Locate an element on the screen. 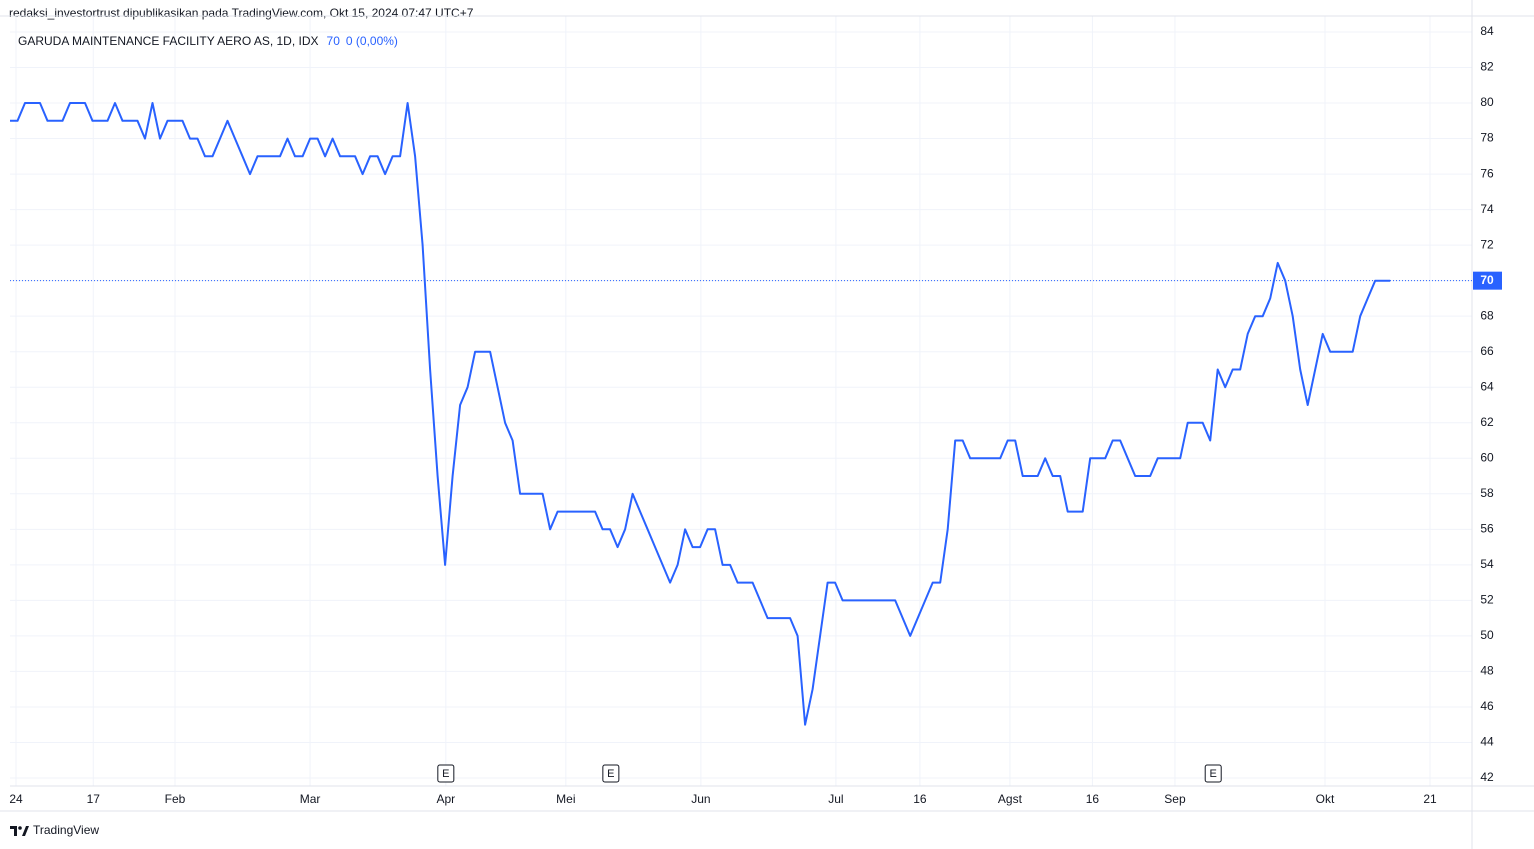 The height and width of the screenshot is (849, 1534). y-tick-label: 60 is located at coordinates (1487, 457).